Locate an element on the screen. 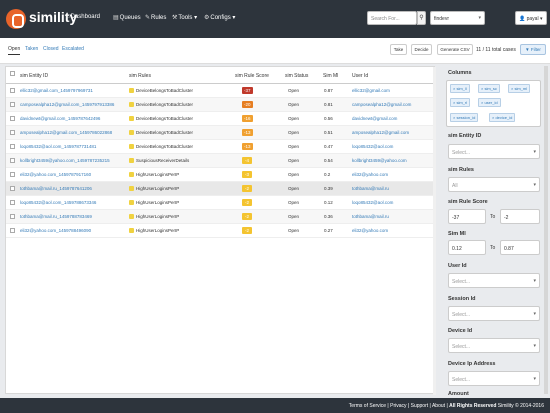 The height and width of the screenshot is (413, 550). nav-queues: ▤Queues is located at coordinates (127, 18).